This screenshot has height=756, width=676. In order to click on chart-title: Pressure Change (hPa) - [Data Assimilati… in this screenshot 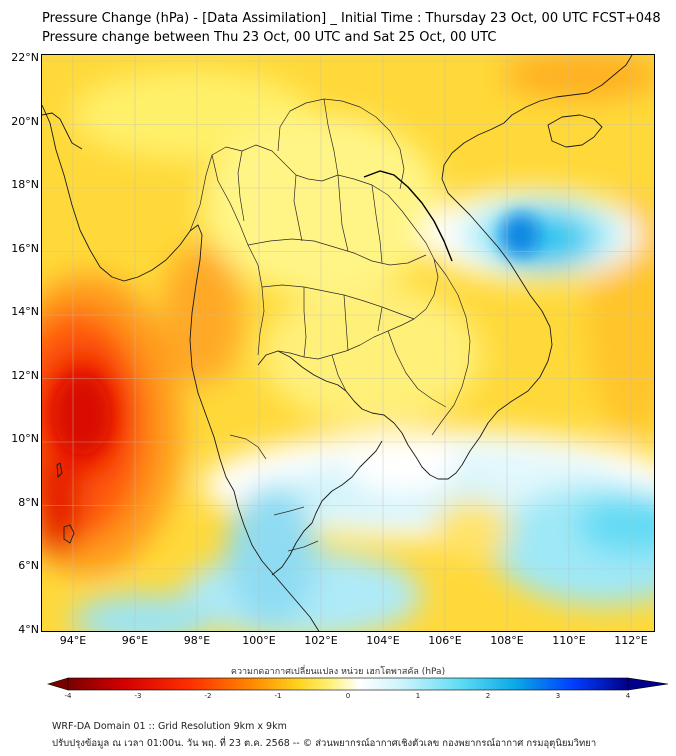, I will do `click(351, 18)`.